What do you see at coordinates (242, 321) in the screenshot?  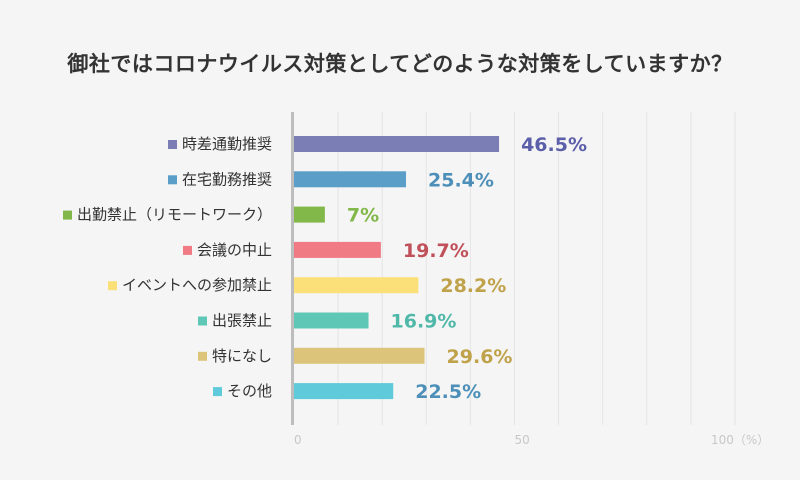 I see `category-label: 出張禁止` at bounding box center [242, 321].